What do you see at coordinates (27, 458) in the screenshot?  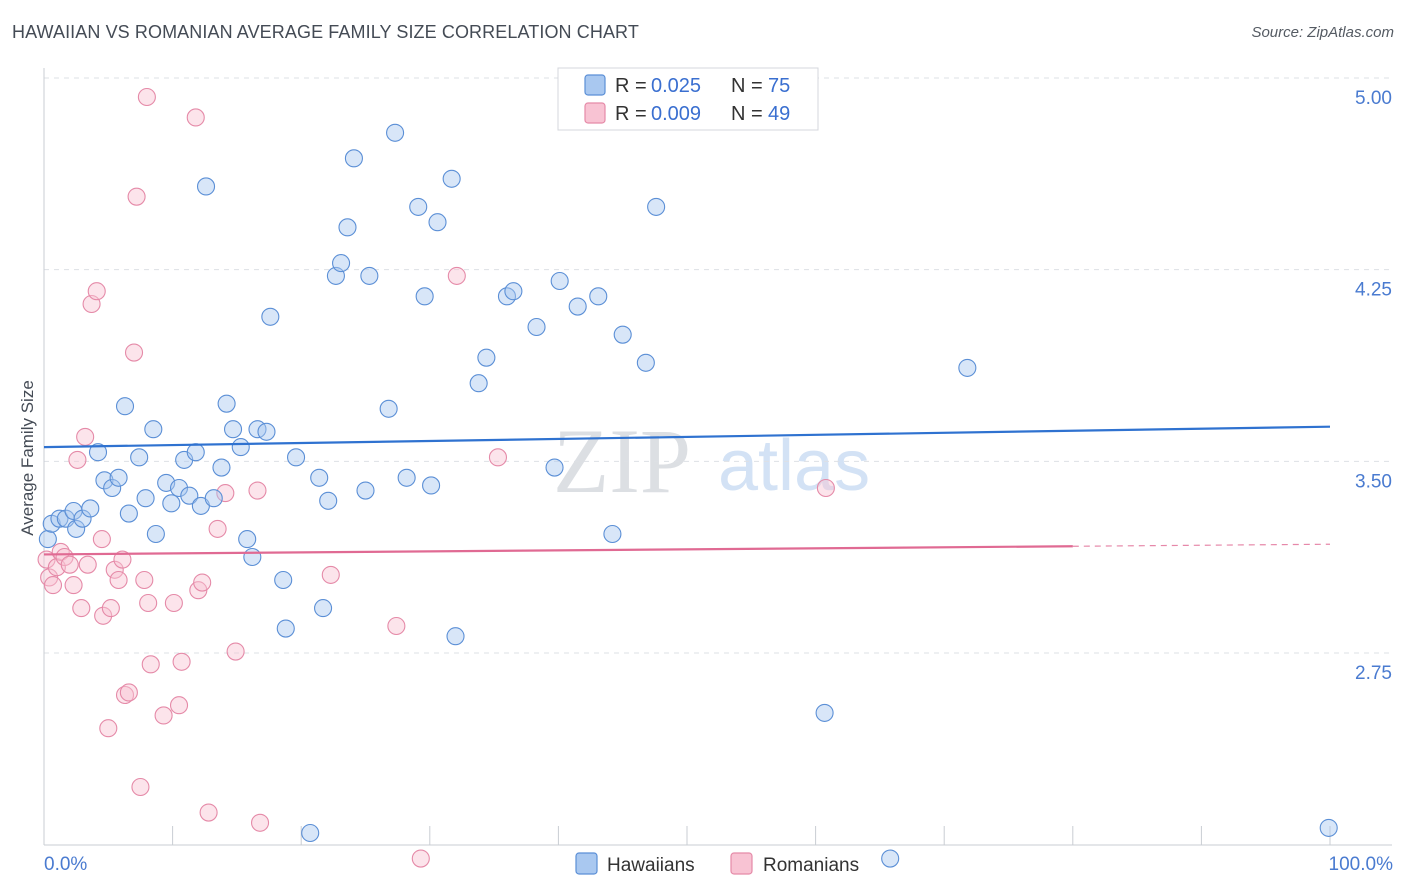 I see `y-axis-label: Average Family Size` at bounding box center [27, 458].